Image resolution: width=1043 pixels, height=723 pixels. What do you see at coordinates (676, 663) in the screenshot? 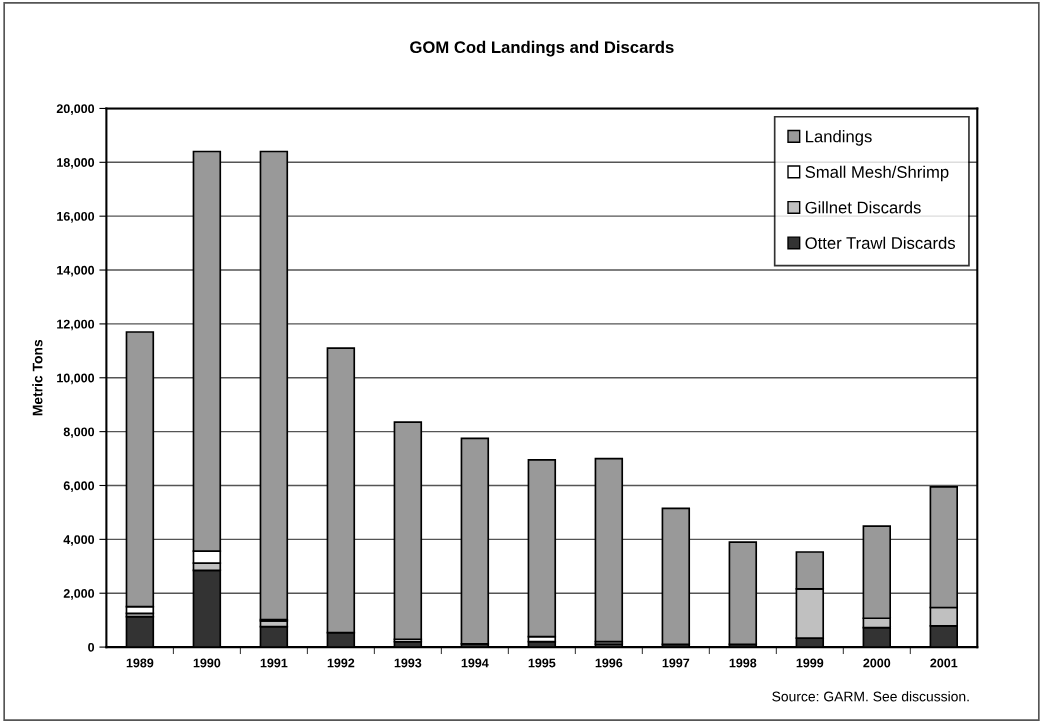
I see `x-tick-label: 1997` at bounding box center [676, 663].